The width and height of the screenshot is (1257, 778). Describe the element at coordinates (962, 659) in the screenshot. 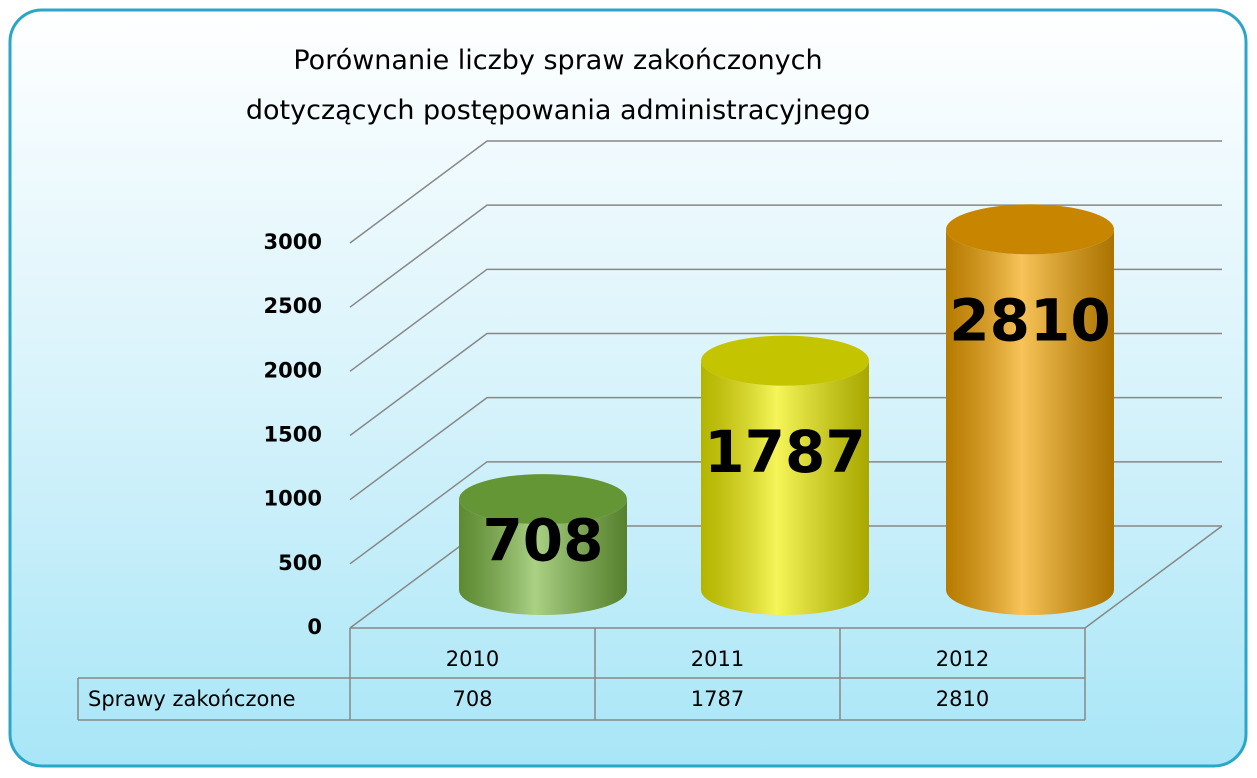

I see `x-tick-label: 2012` at that location.